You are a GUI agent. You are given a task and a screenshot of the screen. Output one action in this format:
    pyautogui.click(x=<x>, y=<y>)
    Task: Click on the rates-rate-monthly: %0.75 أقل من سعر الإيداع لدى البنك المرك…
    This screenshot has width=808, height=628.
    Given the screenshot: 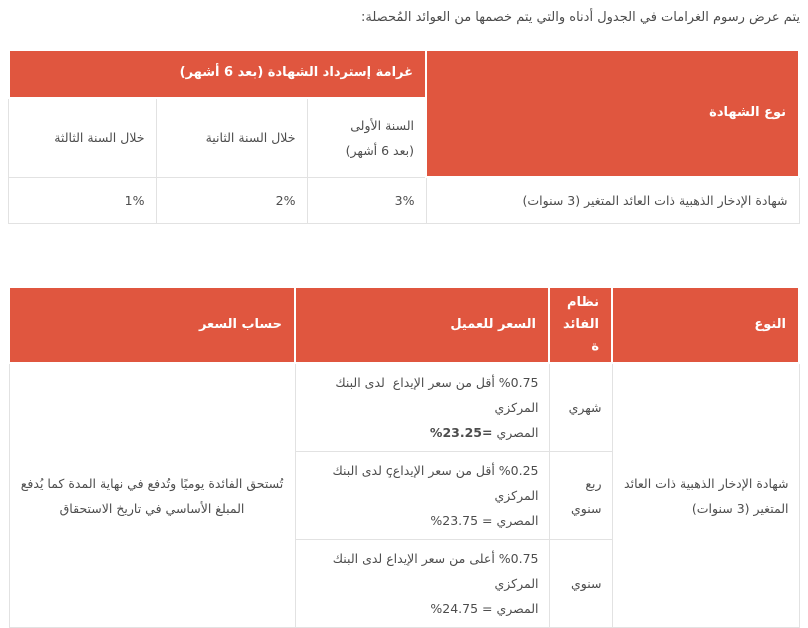 What is the action you would take?
    pyautogui.click(x=422, y=407)
    